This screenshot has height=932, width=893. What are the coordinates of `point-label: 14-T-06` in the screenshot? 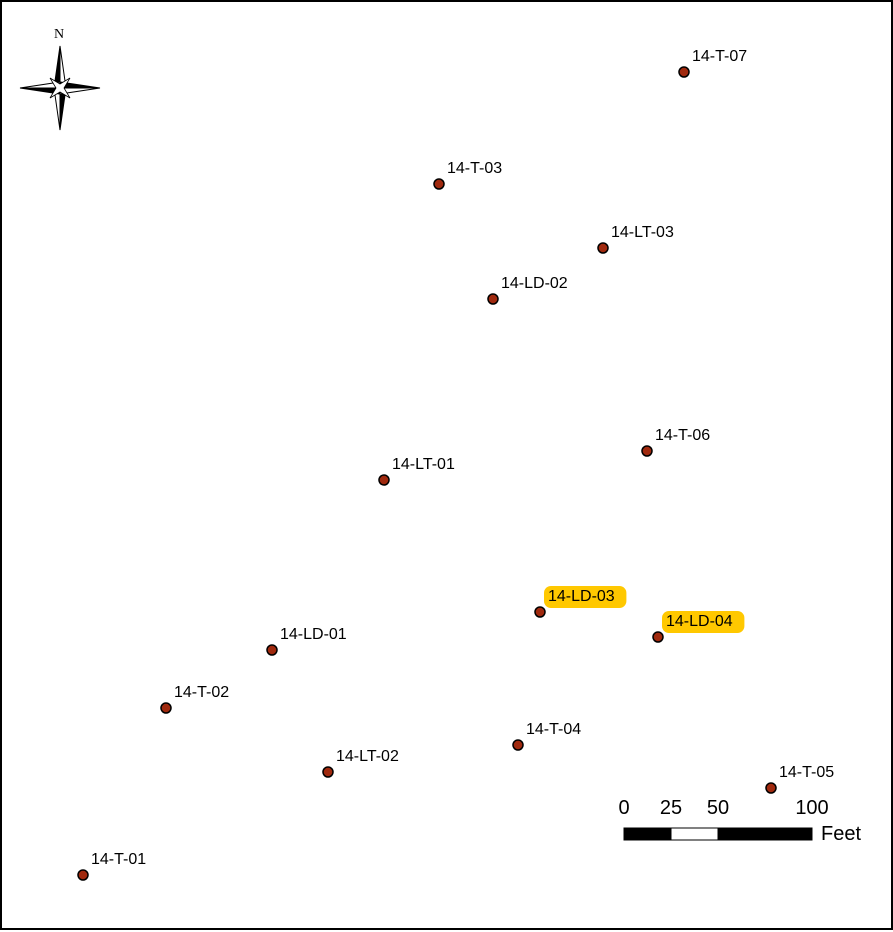 It's located at (682, 435).